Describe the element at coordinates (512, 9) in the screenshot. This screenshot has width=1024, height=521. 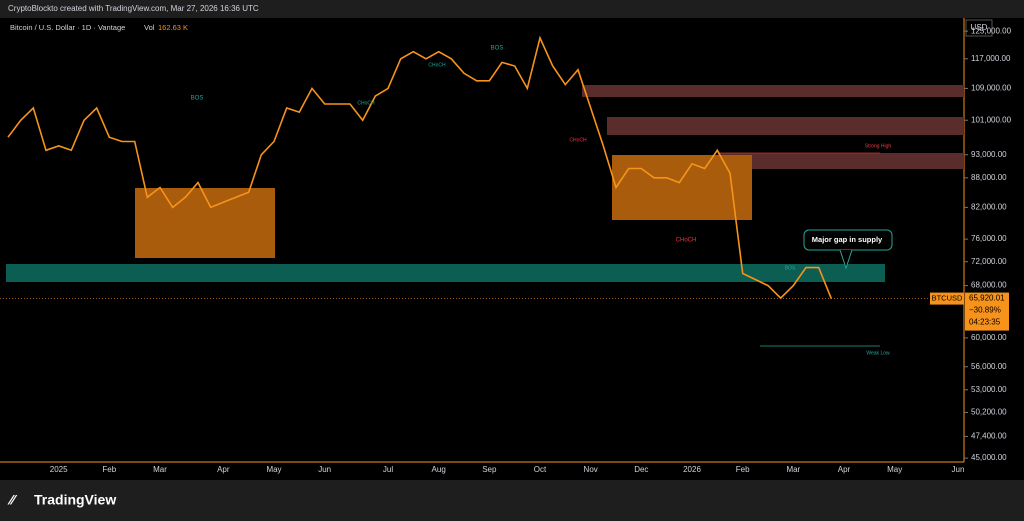
I see `top-bar` at that location.